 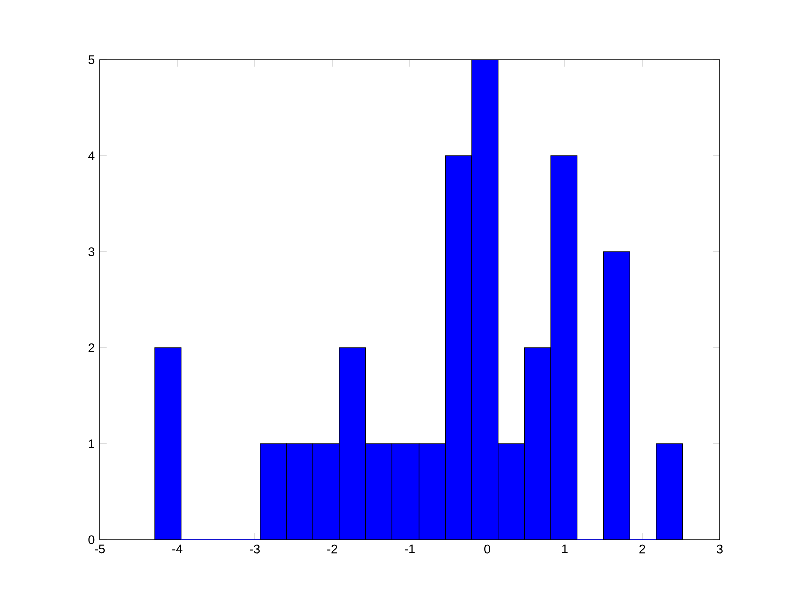 I want to click on x-tick-label: 2, so click(x=643, y=549).